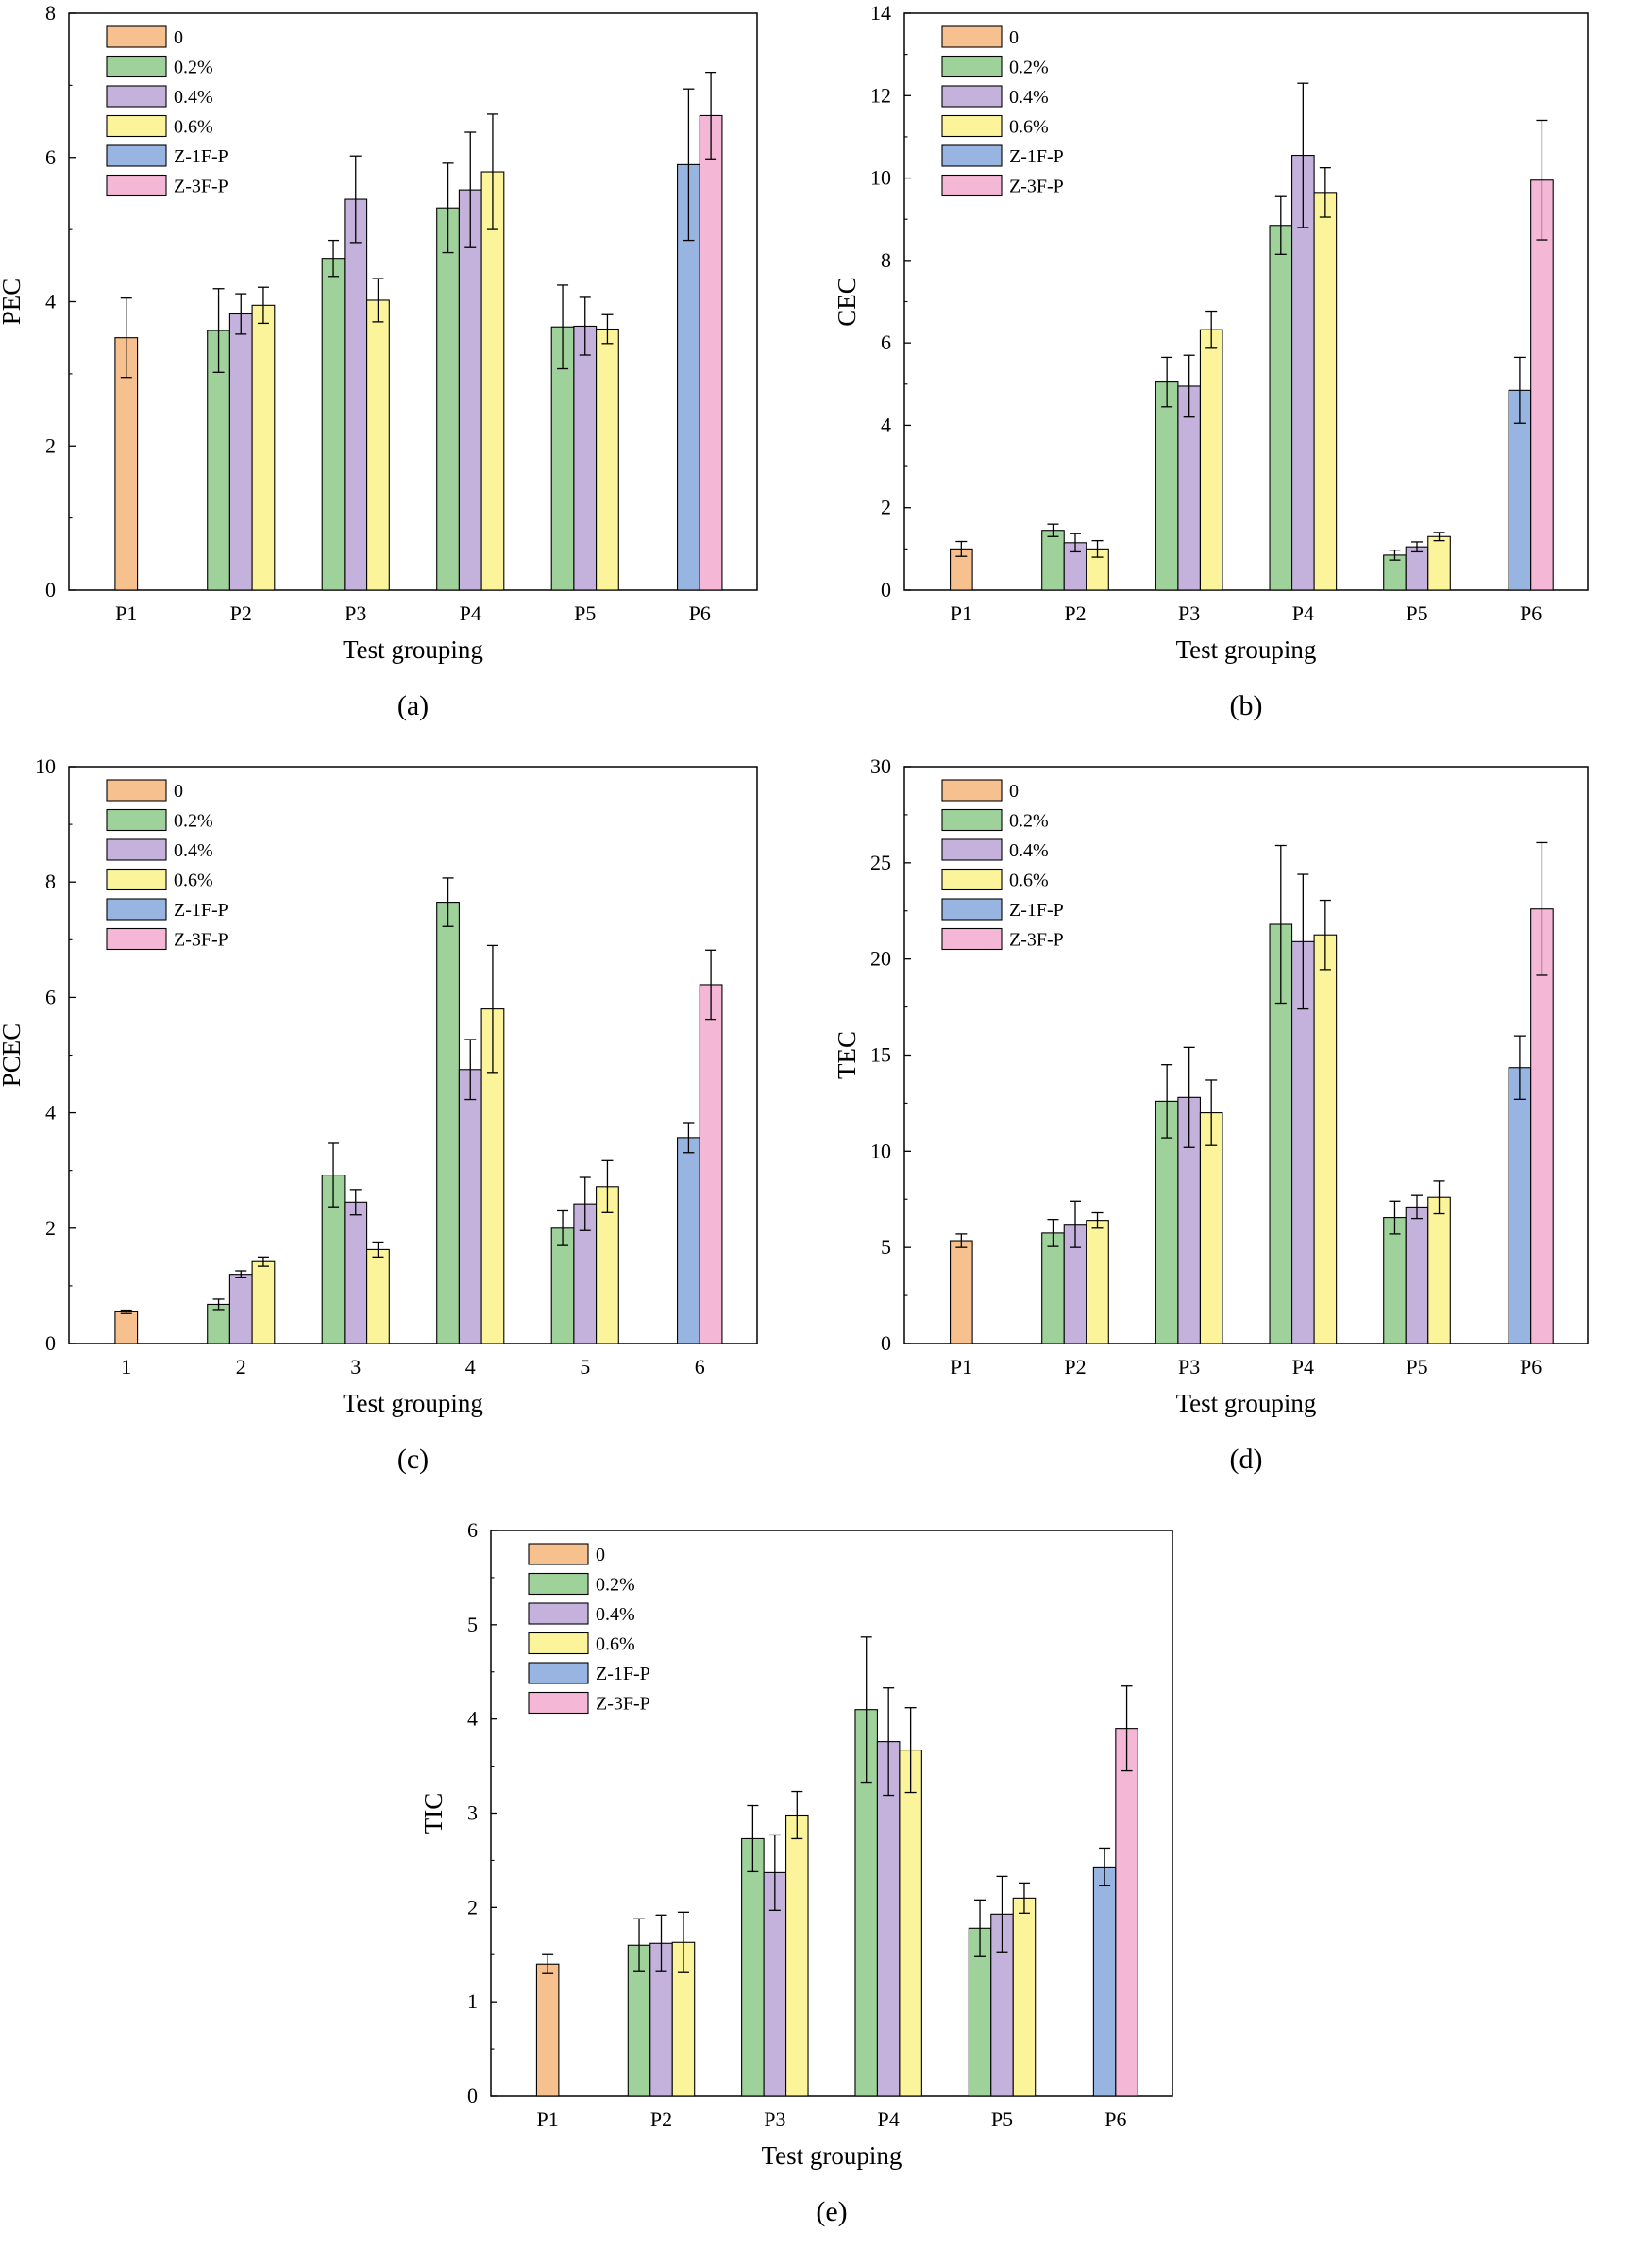 The width and height of the screenshot is (1652, 2249). What do you see at coordinates (880, 95) in the screenshot?
I see `y-tick-label: 12` at bounding box center [880, 95].